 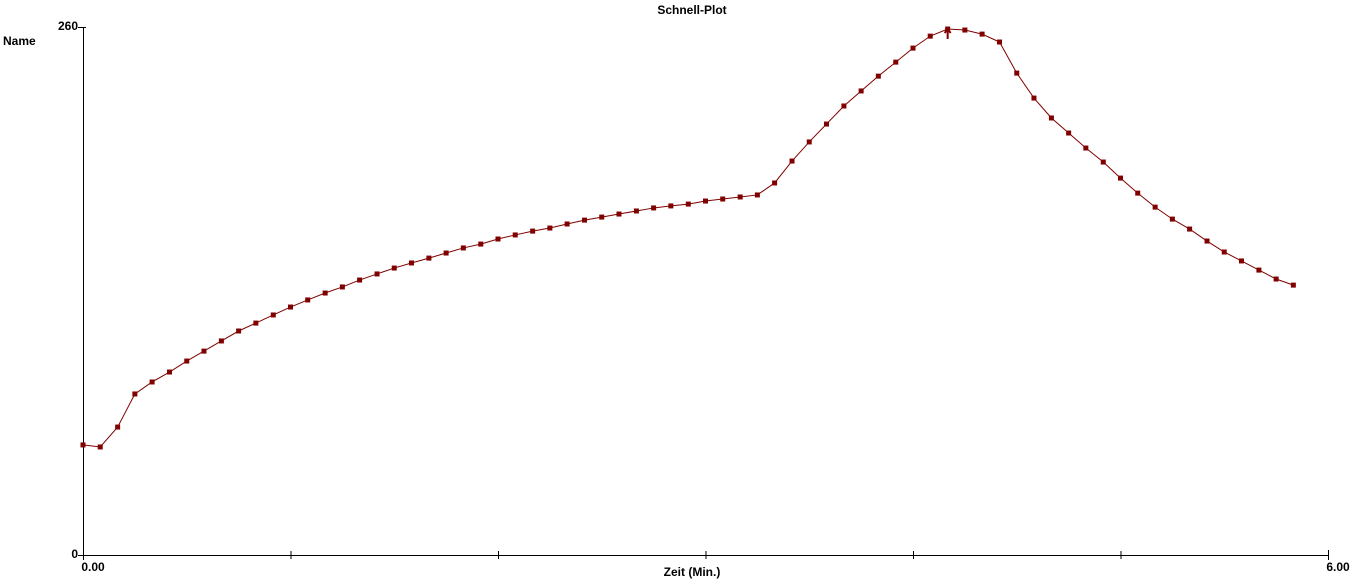 I want to click on peak-marker, so click(x=947, y=33).